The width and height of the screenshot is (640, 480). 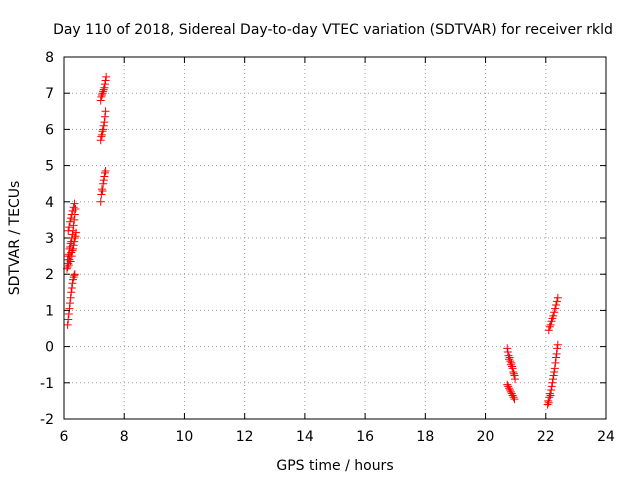 I want to click on y-tick-label: -2, so click(x=47, y=420).